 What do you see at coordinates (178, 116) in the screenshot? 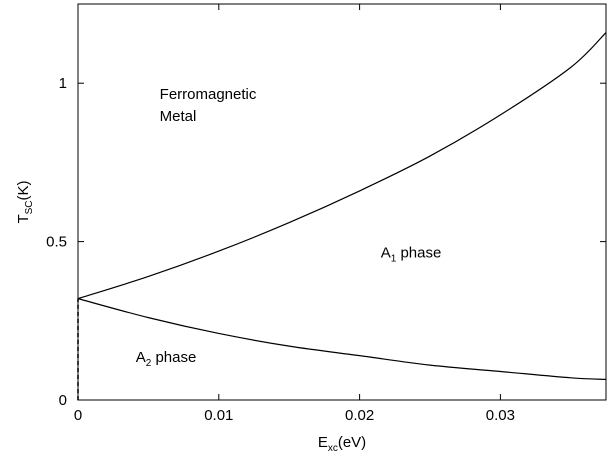
I see `annotation-ferromagnetic-line-2: Metal` at bounding box center [178, 116].